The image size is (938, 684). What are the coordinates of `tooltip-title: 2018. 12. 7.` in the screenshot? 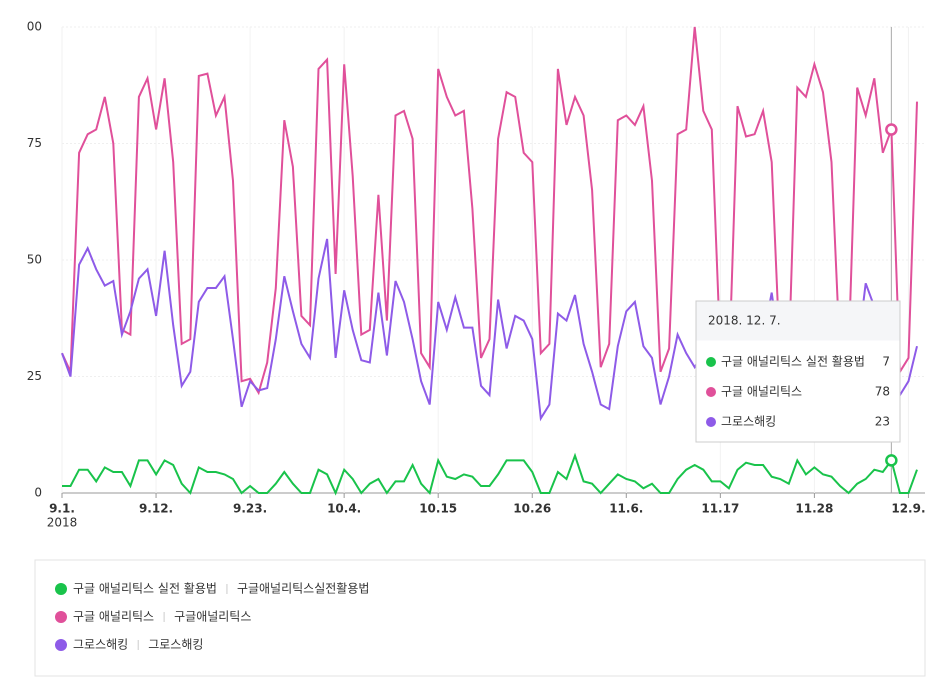 It's located at (744, 321).